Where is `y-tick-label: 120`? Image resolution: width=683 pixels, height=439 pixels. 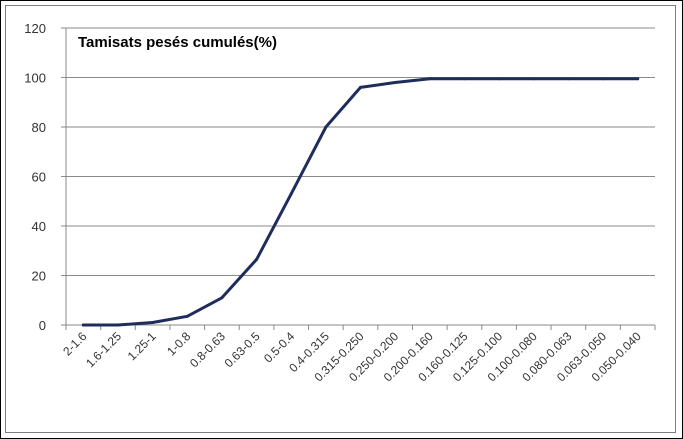 y-tick-label: 120 is located at coordinates (35, 28).